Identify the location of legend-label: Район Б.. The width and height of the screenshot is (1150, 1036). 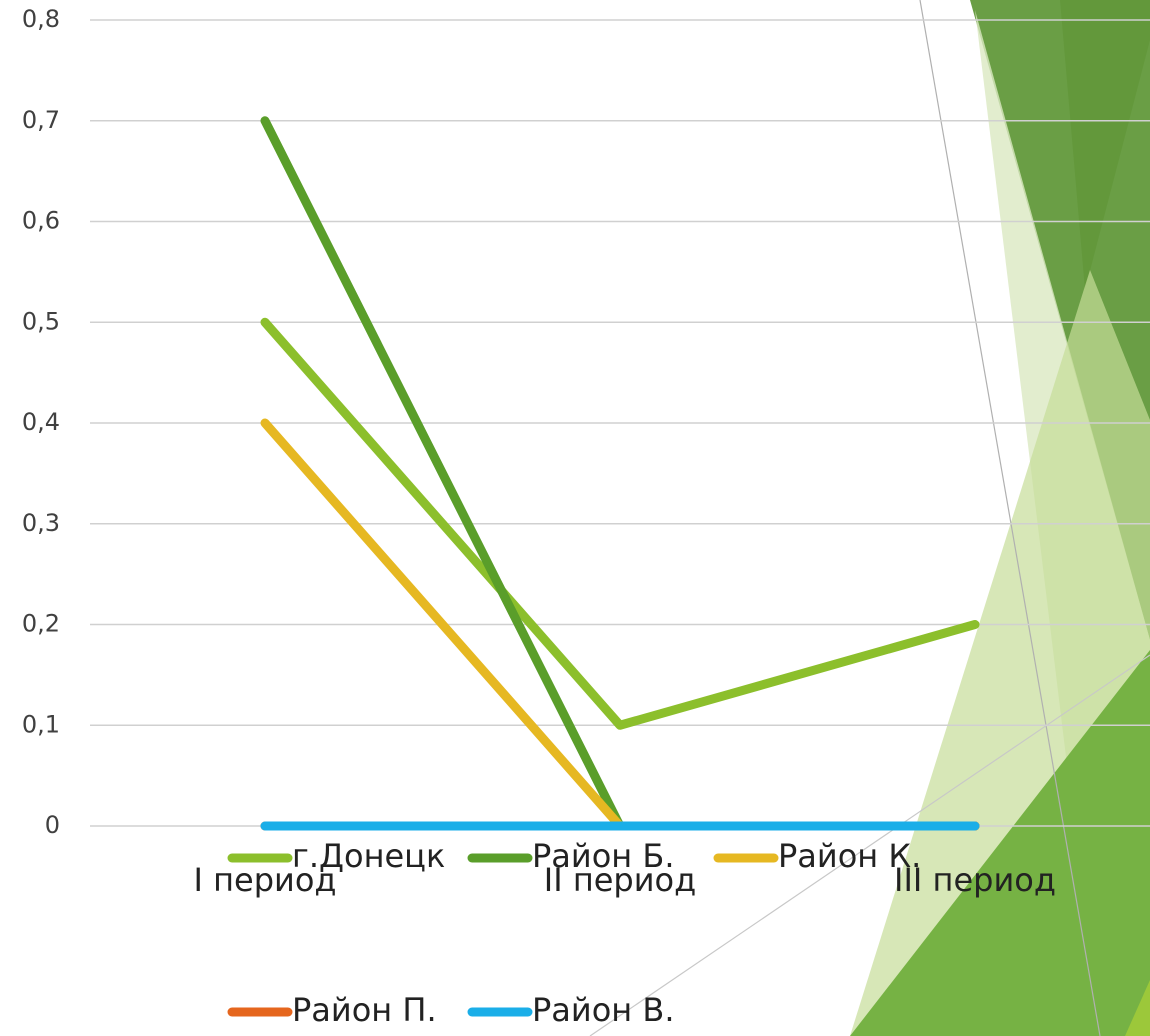
(603, 856).